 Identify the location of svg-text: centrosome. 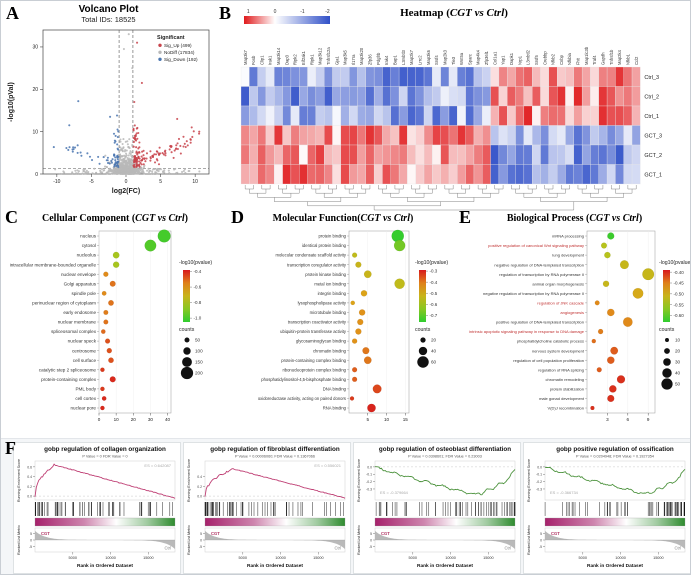
(84, 350).